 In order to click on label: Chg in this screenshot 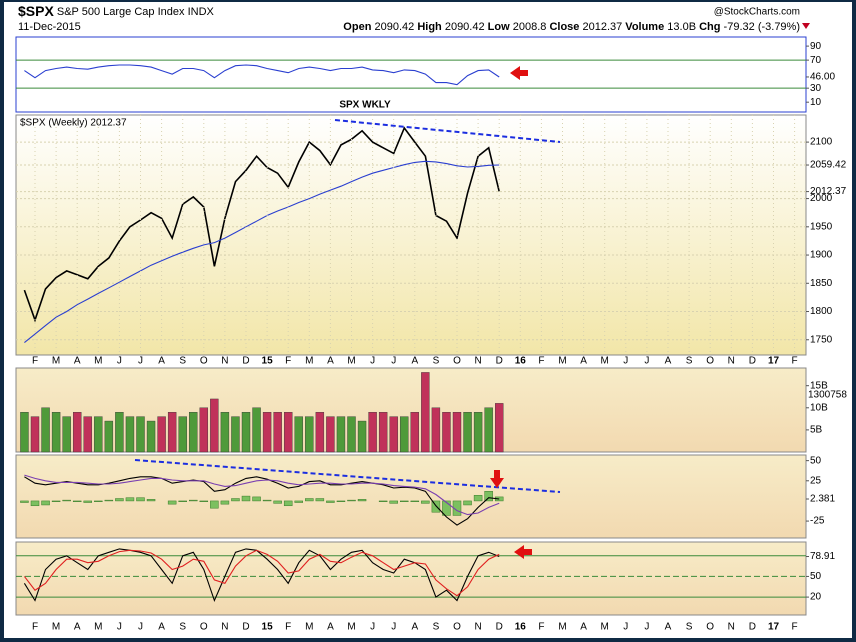, I will do `click(709, 27)`.